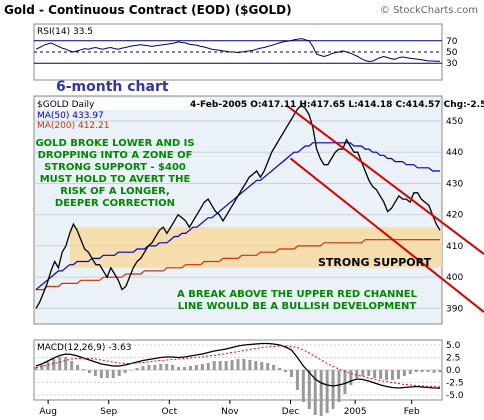  I want to click on rsi-tick-70: 70, so click(452, 42).